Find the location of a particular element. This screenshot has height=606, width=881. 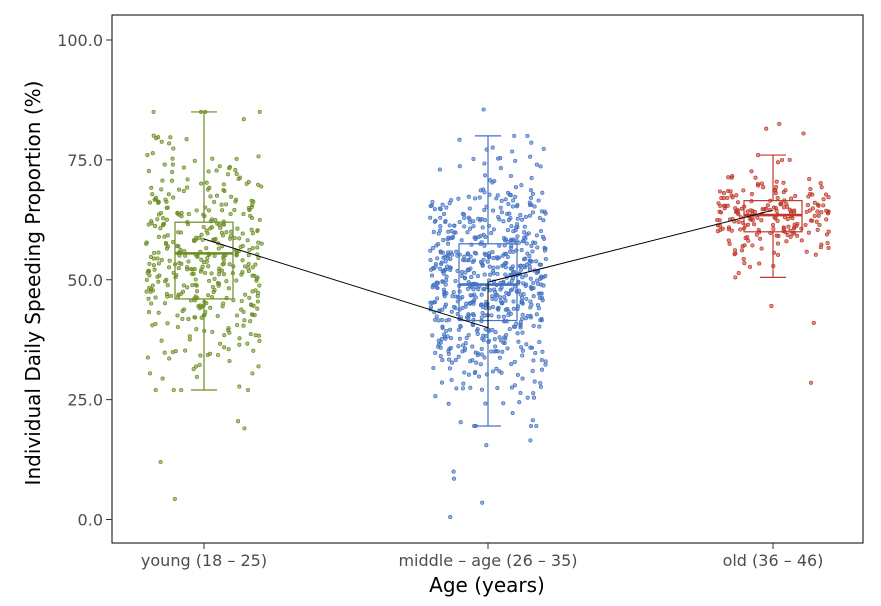

x-tick-label: middle – age (26 – 35) is located at coordinates (487, 560).